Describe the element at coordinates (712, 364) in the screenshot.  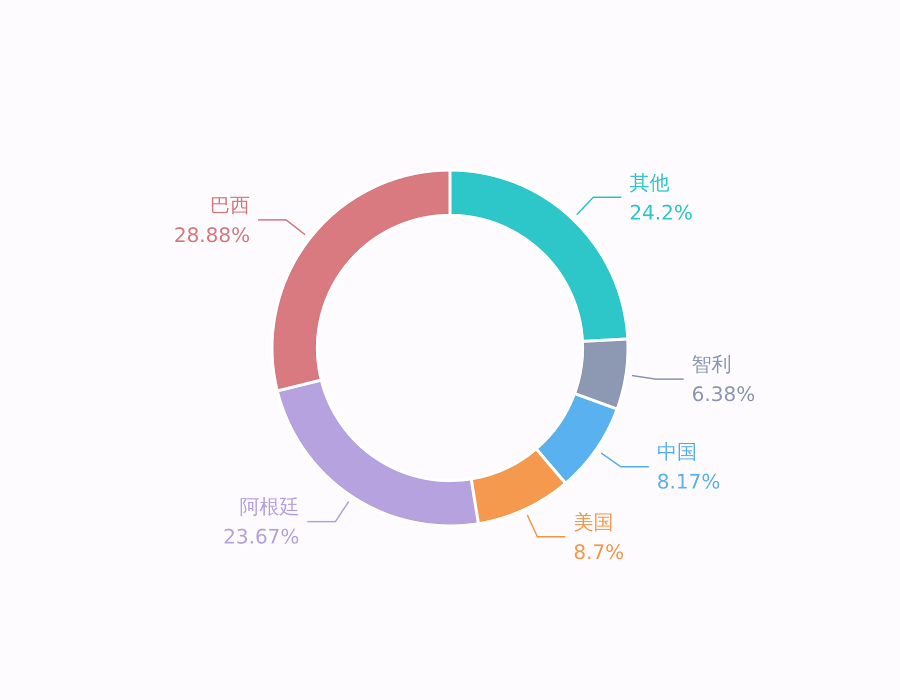
I see `slice-label: 智利` at that location.